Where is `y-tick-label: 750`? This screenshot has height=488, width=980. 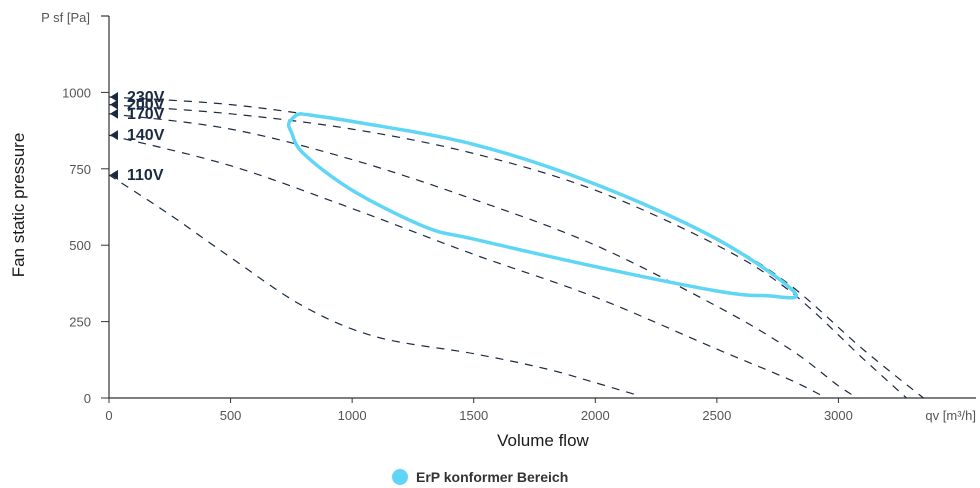
y-tick-label: 750 is located at coordinates (80, 169).